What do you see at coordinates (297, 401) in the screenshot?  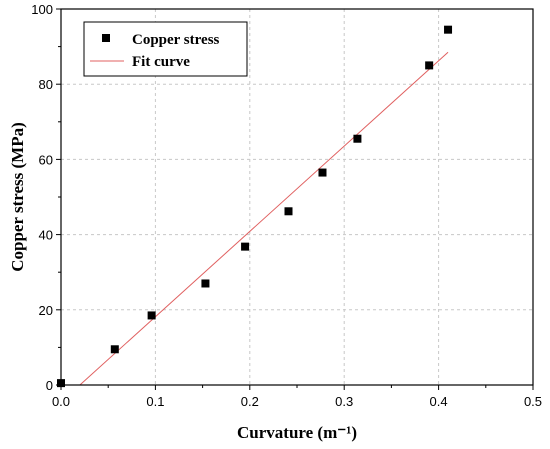 I see `x-tick-labels: 0.0 0.1 0.2 0.3 0.4 0.5` at bounding box center [297, 401].